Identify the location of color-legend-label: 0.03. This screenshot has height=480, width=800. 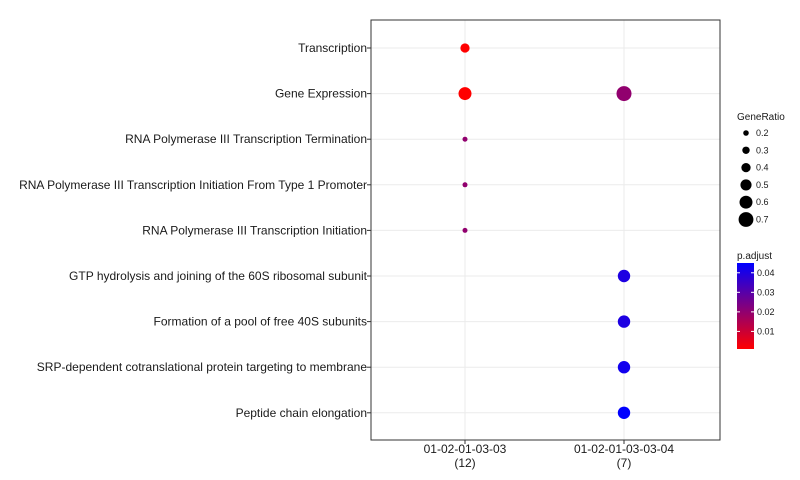
(766, 292).